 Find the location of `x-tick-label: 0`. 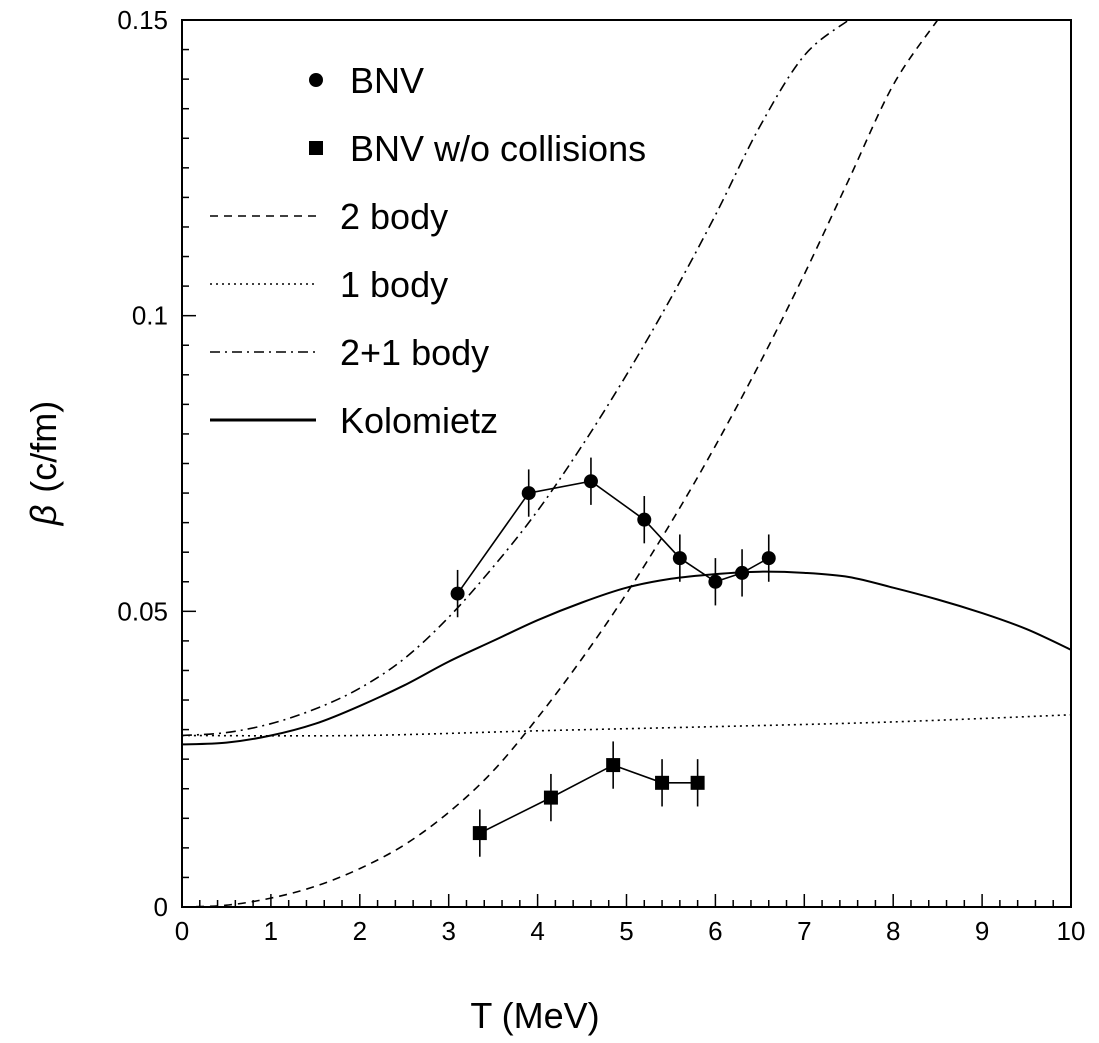

x-tick-label: 0 is located at coordinates (182, 931).